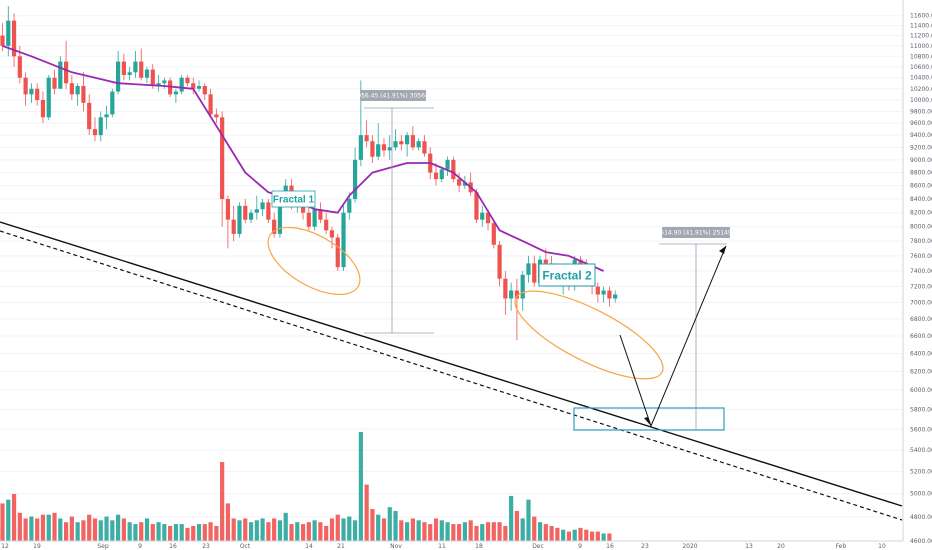 Image resolution: width=932 pixels, height=550 pixels. Describe the element at coordinates (442, 546) in the screenshot. I see `time-tick-label: 11` at that location.